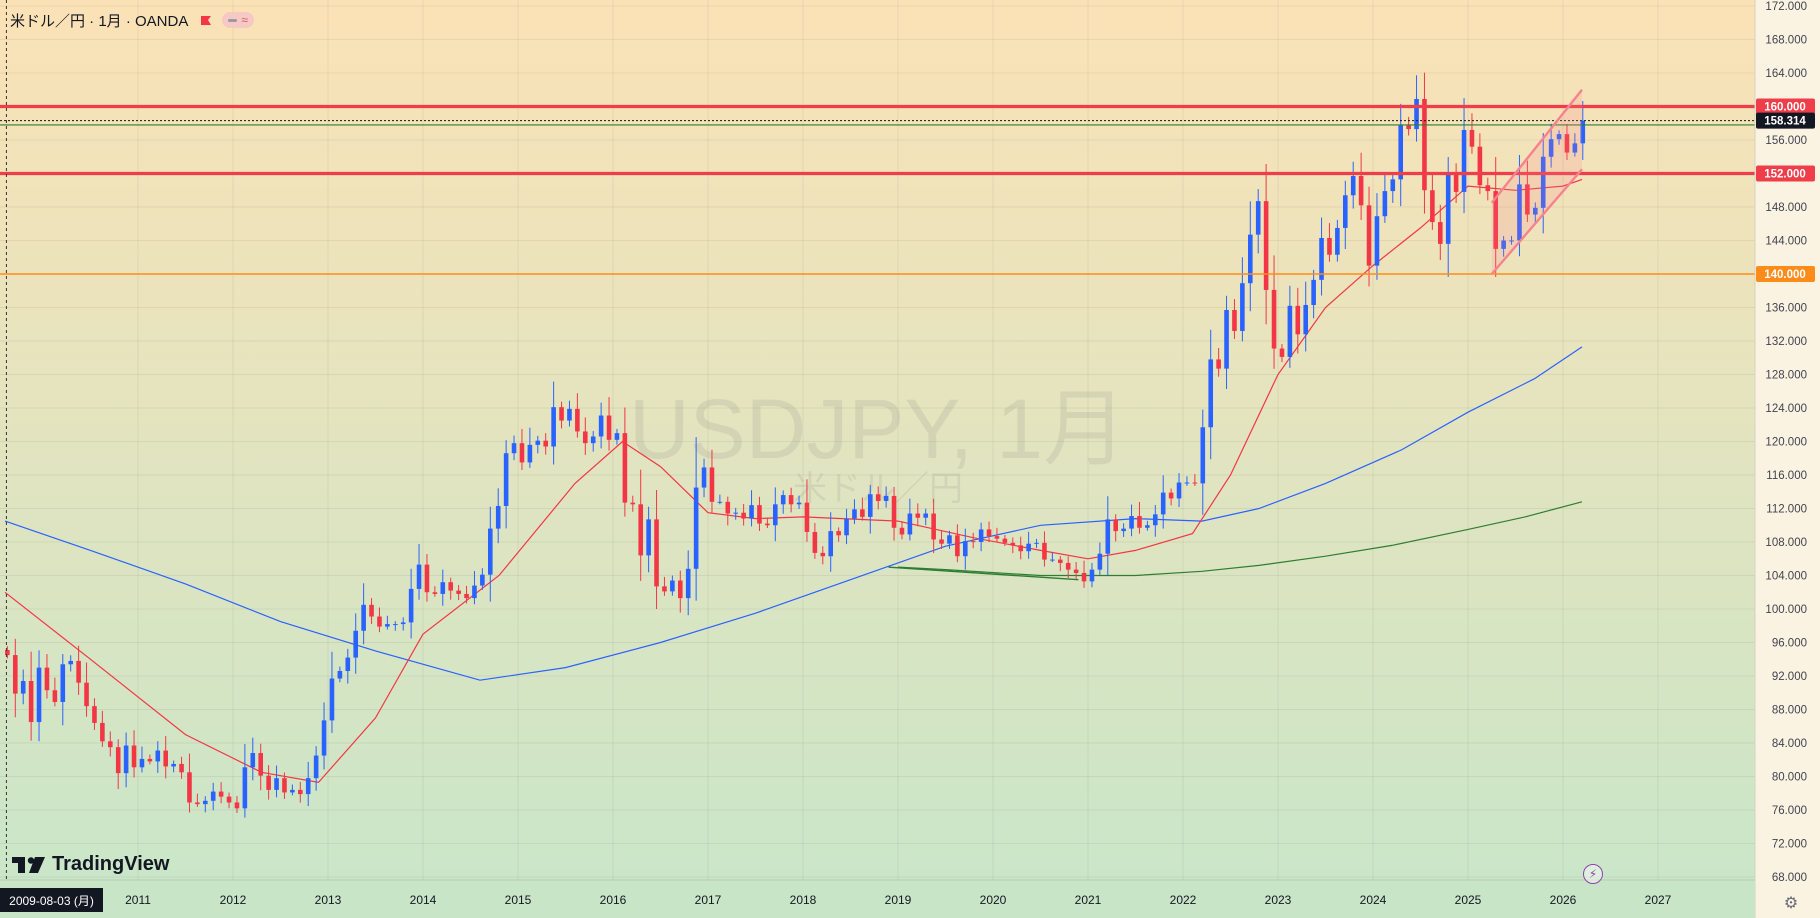 The height and width of the screenshot is (918, 1820). I want to click on symbol-title: 米ドル／円 · 1月 · OANDA, so click(99, 21).